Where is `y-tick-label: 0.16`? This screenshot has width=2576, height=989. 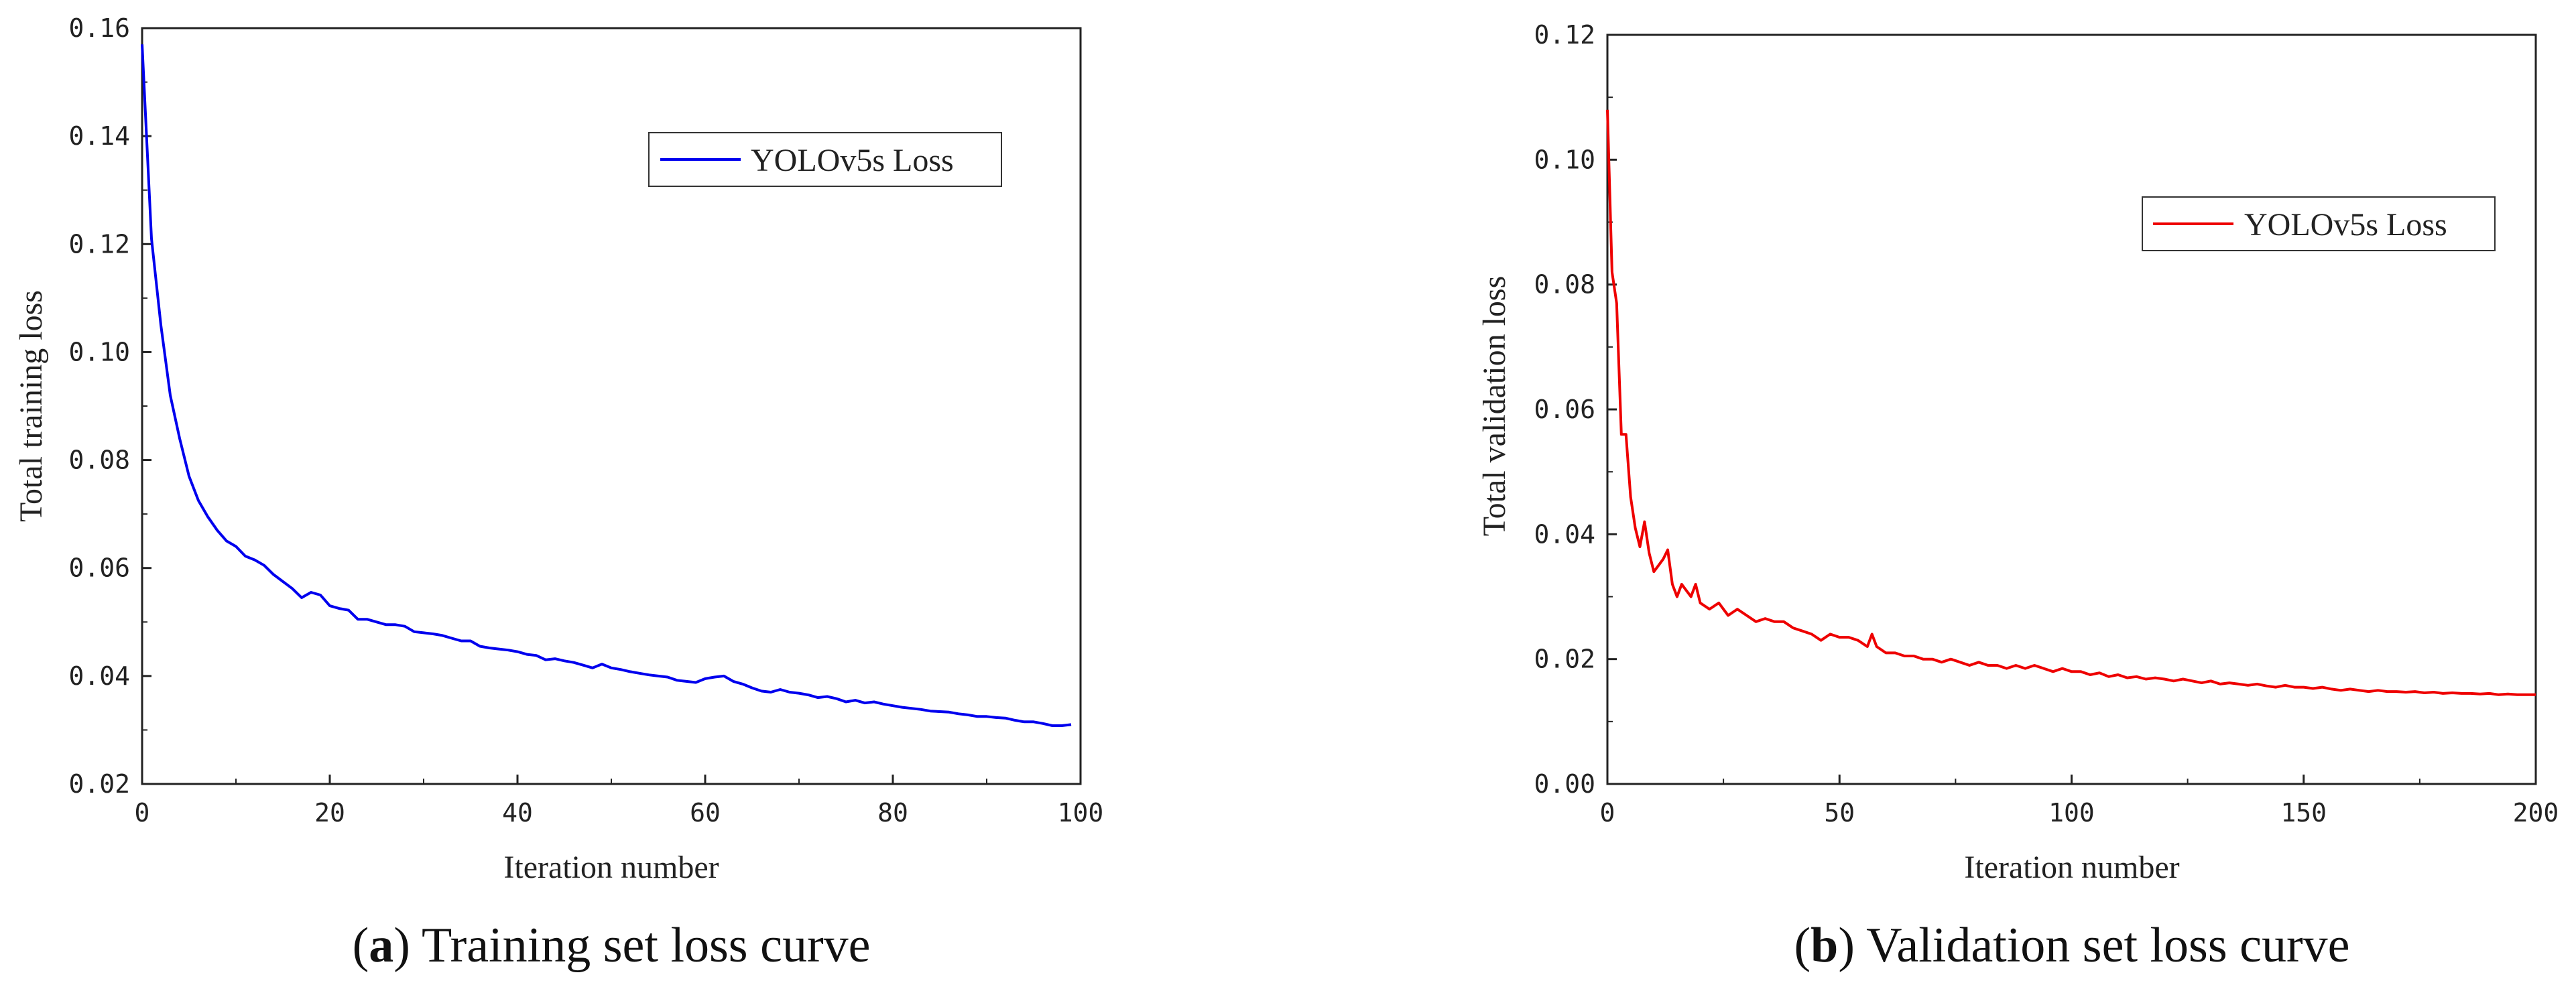
y-tick-label: 0.16 is located at coordinates (99, 28).